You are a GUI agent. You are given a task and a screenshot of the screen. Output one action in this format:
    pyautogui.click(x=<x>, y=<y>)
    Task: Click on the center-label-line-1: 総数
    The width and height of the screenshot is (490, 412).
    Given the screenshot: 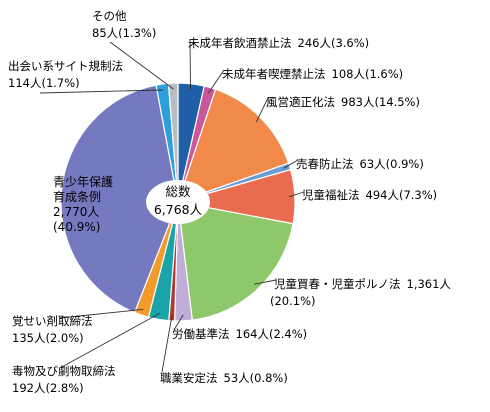 What is the action you would take?
    pyautogui.click(x=178, y=191)
    